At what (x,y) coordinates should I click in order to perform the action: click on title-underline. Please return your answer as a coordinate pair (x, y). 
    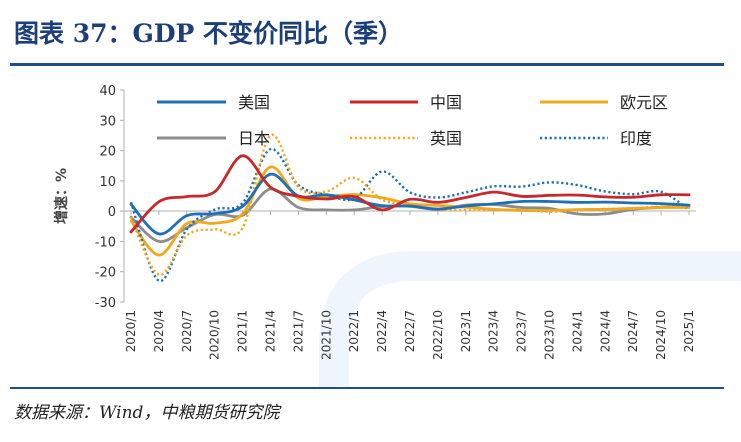
    Looking at the image, I should click on (367, 64).